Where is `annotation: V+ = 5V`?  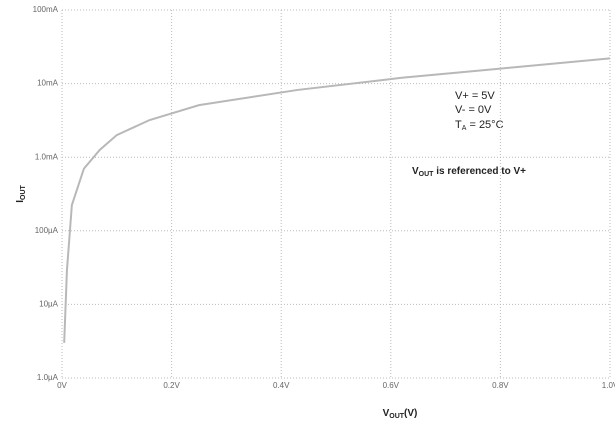
annotation: V+ = 5V is located at coordinates (475, 96).